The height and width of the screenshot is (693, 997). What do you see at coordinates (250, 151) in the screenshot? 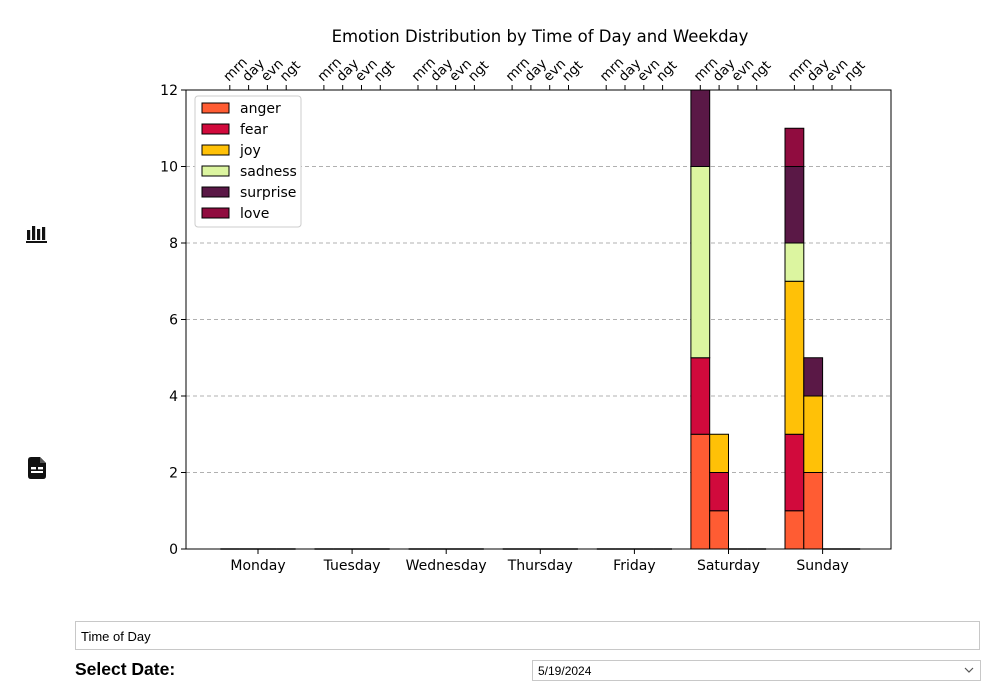
I see `legend-label-joy: joy` at bounding box center [250, 151].